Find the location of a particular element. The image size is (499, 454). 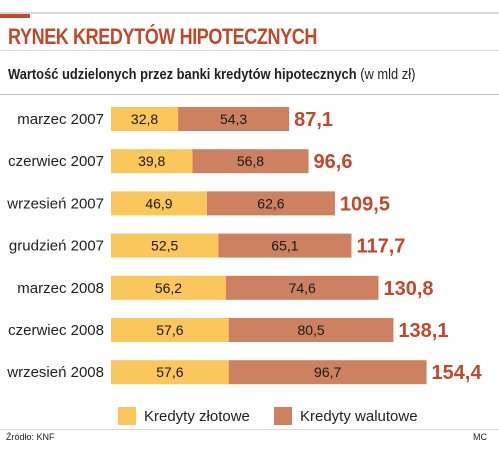

value-label-walutowe: 80,5 is located at coordinates (310, 330).